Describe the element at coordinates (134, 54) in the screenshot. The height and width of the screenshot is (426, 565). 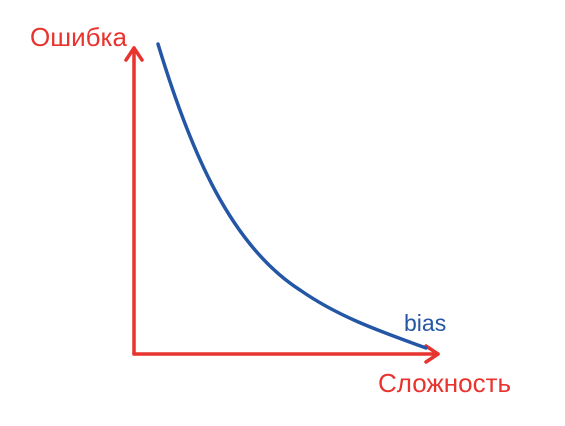
I see `y-axis-arrowhead` at that location.